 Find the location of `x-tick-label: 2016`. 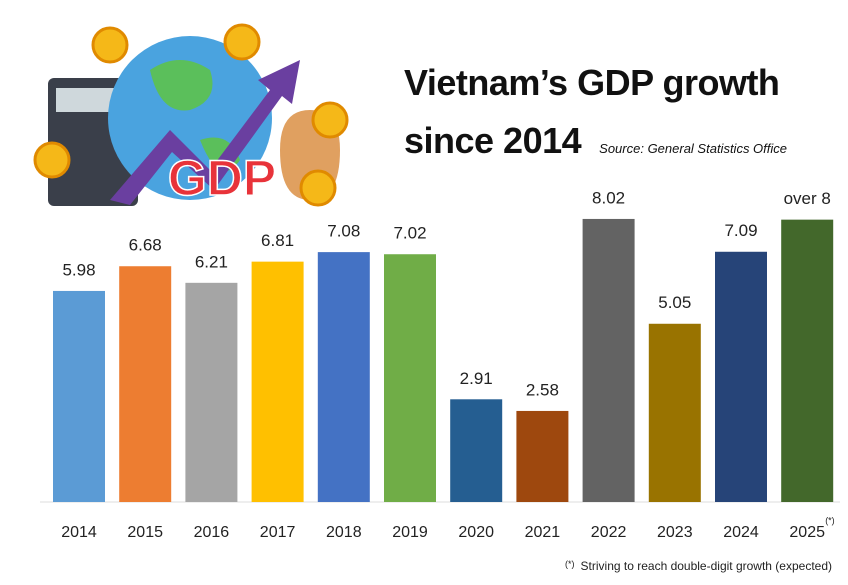

x-tick-label: 2016 is located at coordinates (212, 532).